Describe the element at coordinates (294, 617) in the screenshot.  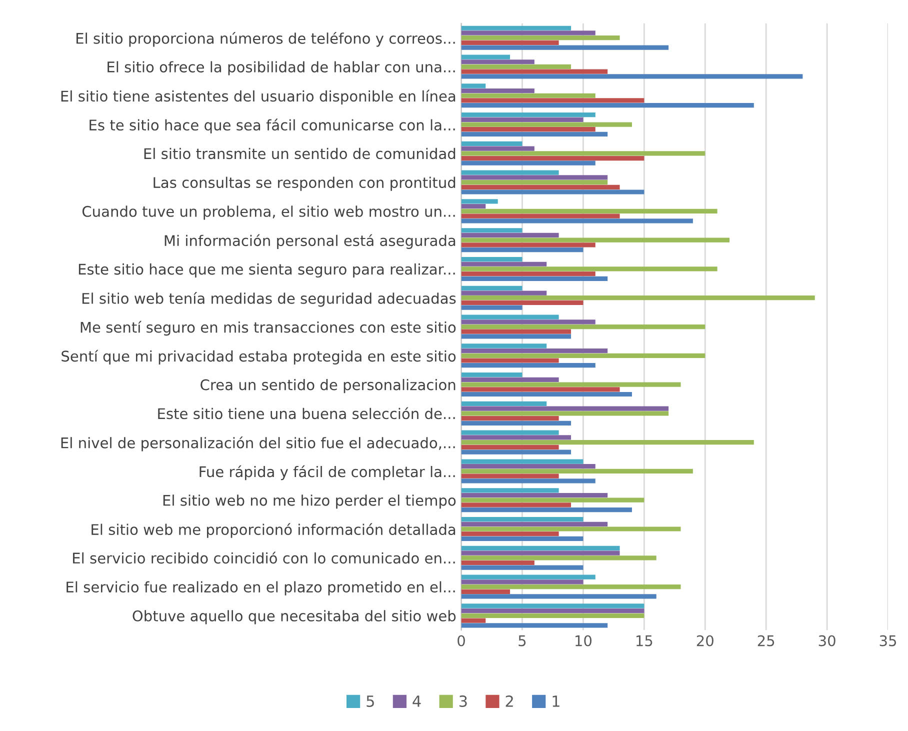
I see `y-tick-label: Obtuve aquello que necesitaba del sitio web` at that location.